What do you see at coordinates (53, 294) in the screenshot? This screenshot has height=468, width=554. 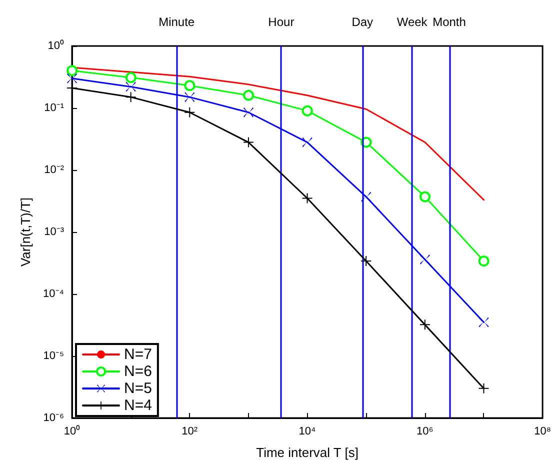 I see `y-tick-label: 10⁻⁴` at bounding box center [53, 294].